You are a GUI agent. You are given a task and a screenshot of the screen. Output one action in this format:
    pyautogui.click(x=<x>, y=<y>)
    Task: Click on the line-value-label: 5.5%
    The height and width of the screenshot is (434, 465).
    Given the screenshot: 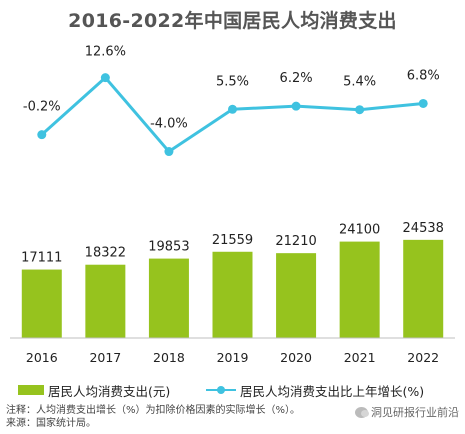 What is the action you would take?
    pyautogui.click(x=232, y=81)
    